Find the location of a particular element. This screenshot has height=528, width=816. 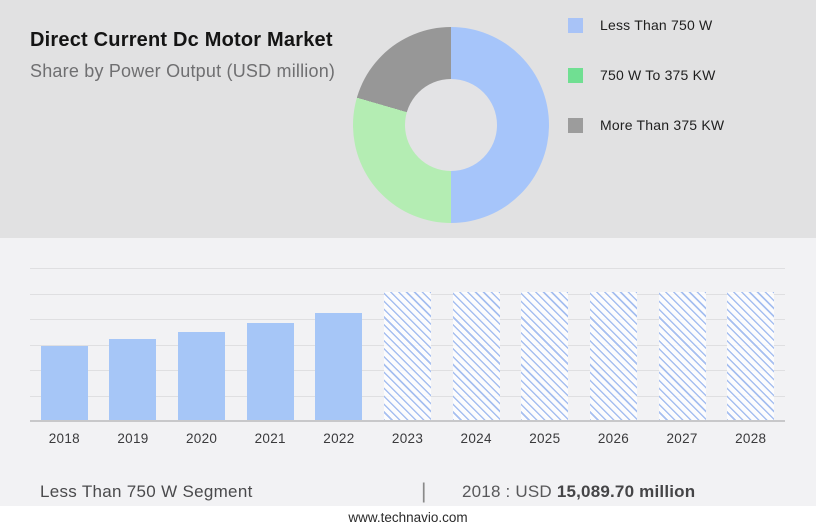

caption-value: 2018 : USD 15,089.70 million is located at coordinates (578, 492).